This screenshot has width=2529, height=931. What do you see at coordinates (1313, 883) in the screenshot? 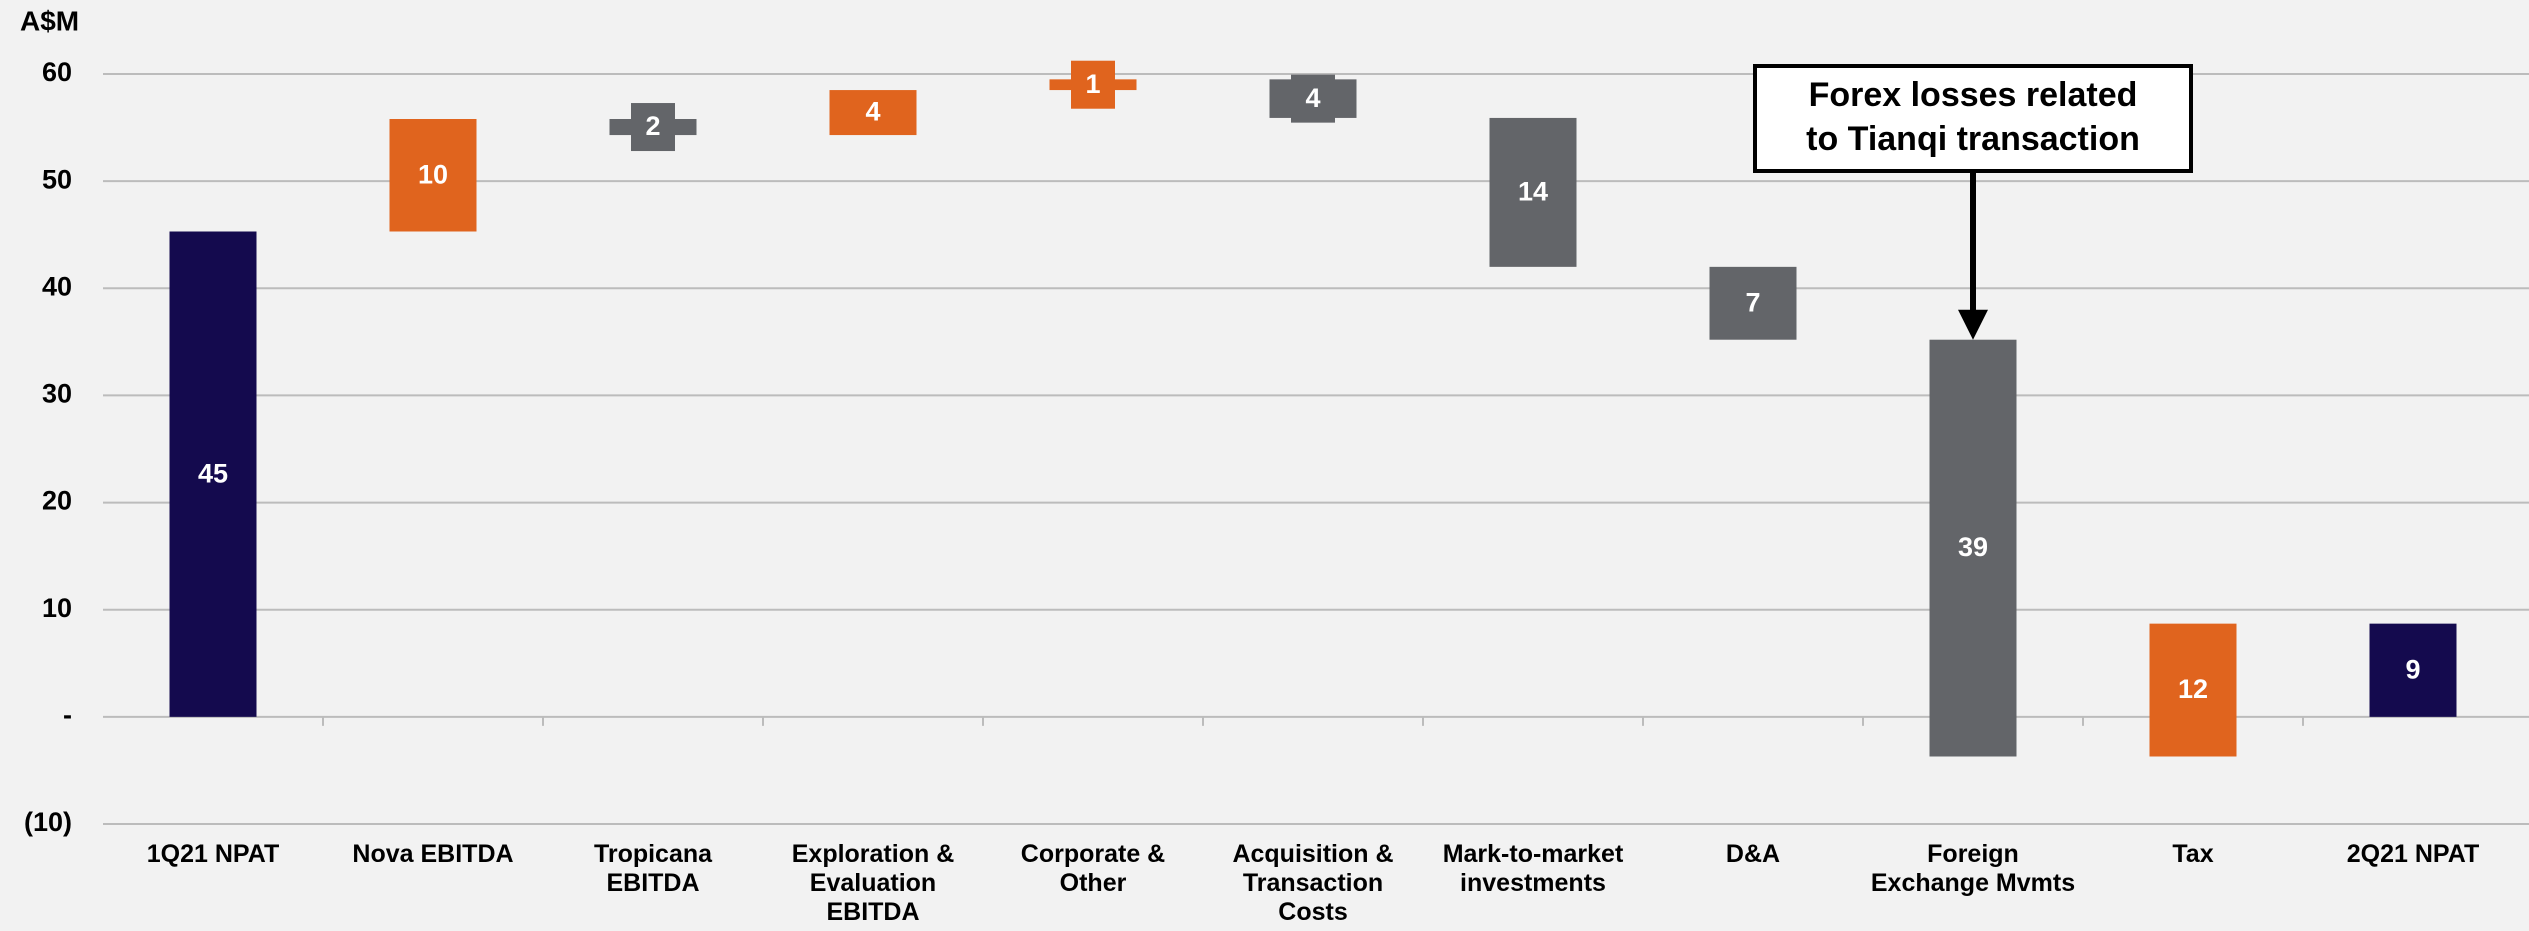
I see `x-tick-label: Acquisition & Transaction Costs` at bounding box center [1313, 883].